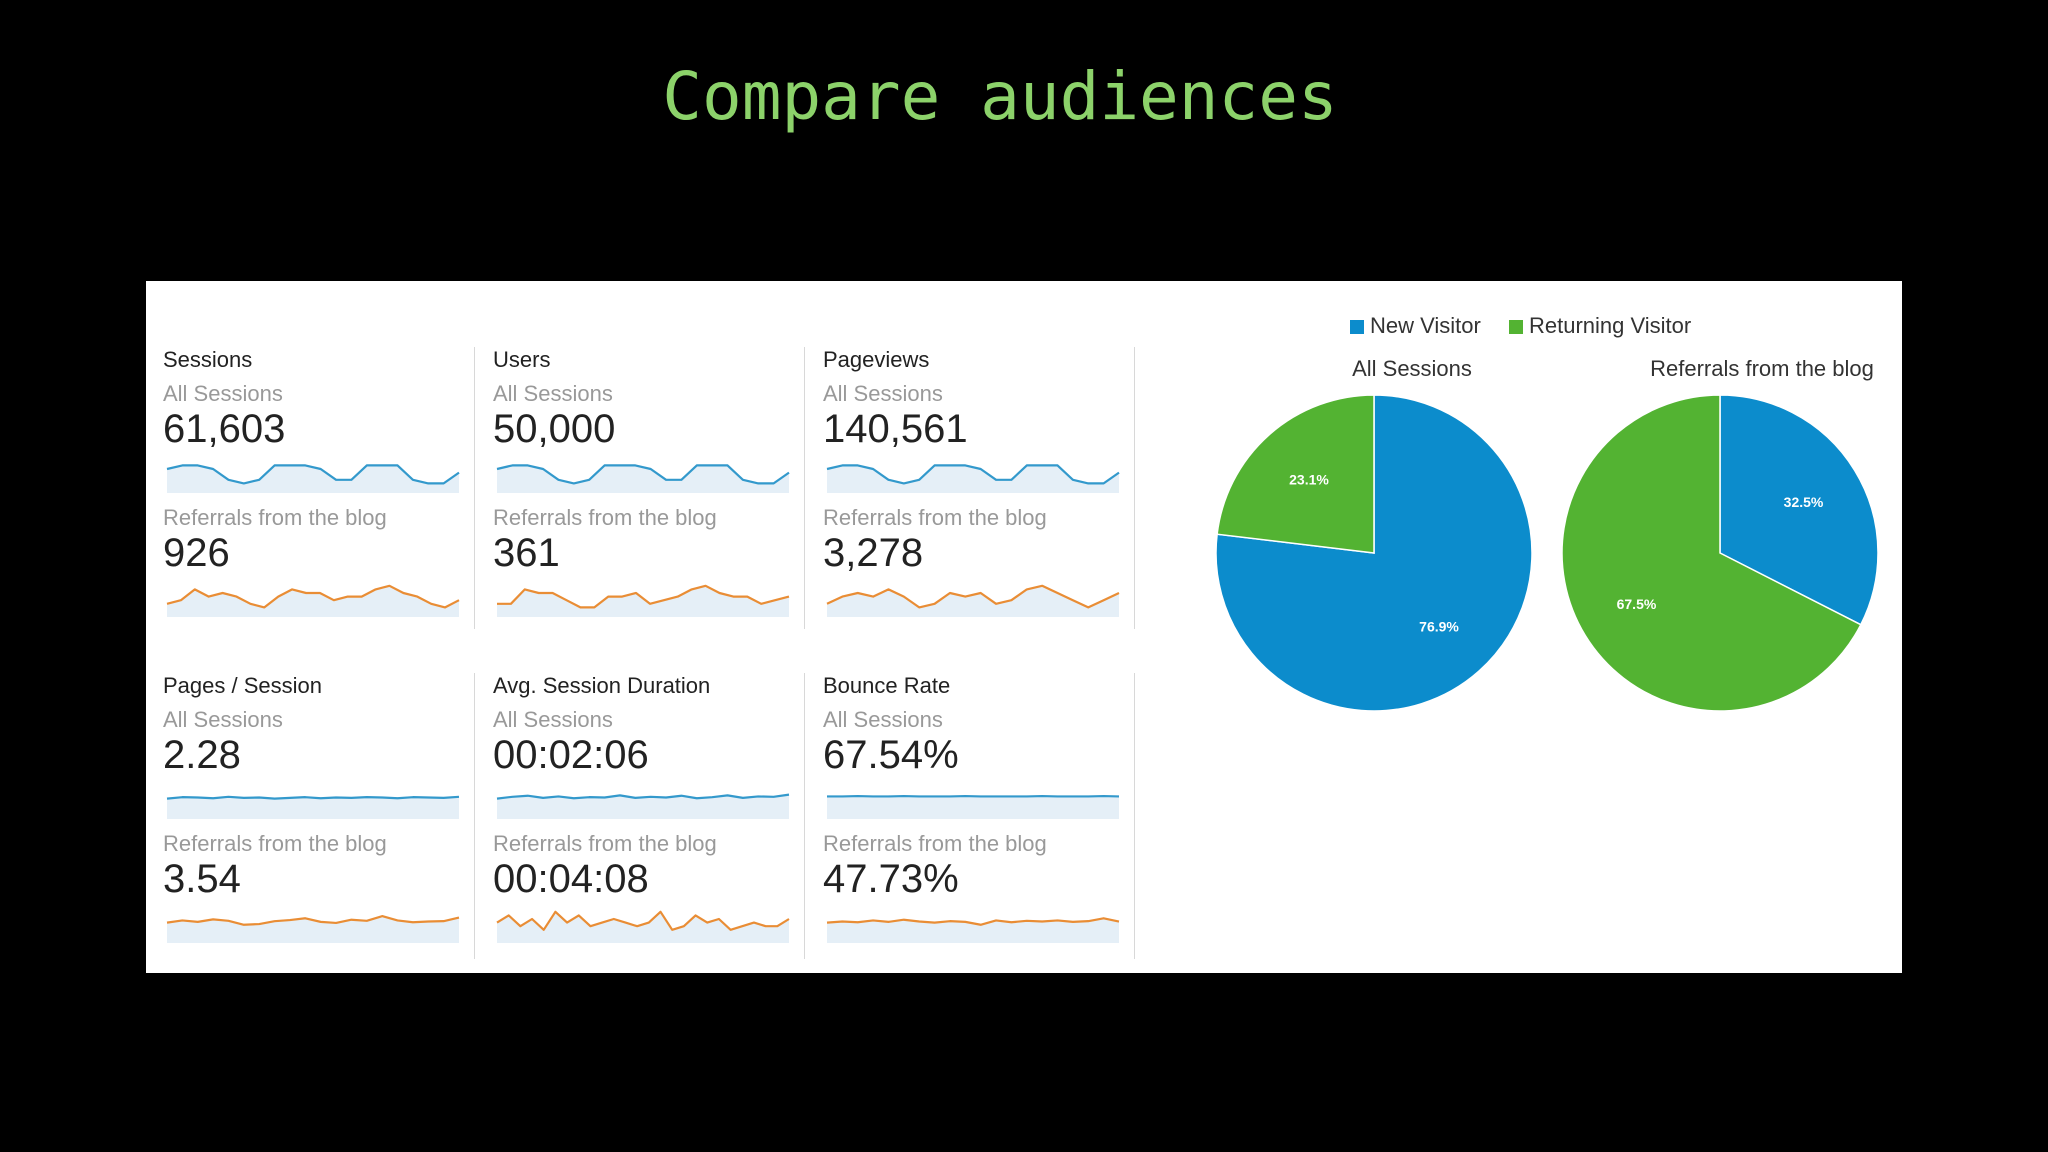  What do you see at coordinates (1762, 368) in the screenshot?
I see `pie-title-referrals: Referrals from the blog` at bounding box center [1762, 368].